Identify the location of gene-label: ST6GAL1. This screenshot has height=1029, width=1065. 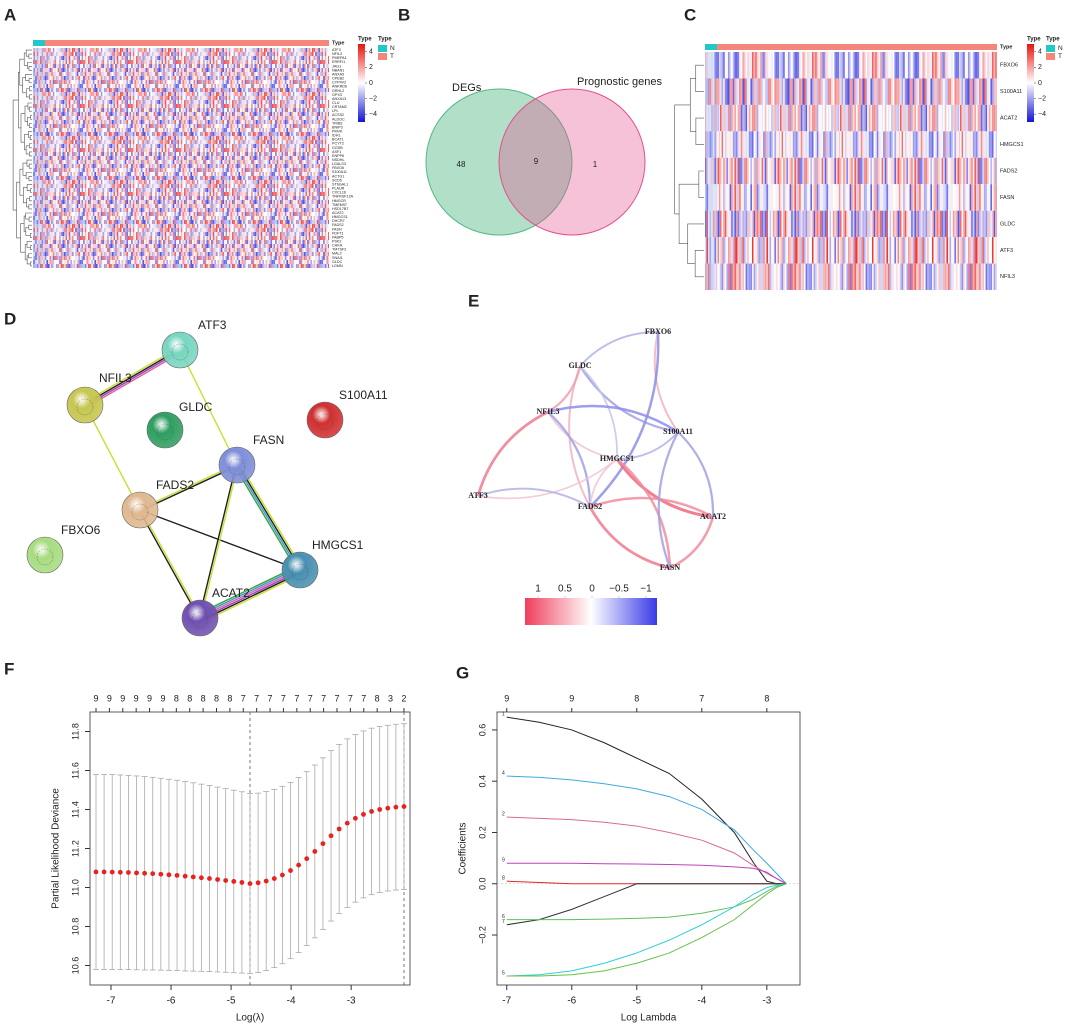
(340, 184).